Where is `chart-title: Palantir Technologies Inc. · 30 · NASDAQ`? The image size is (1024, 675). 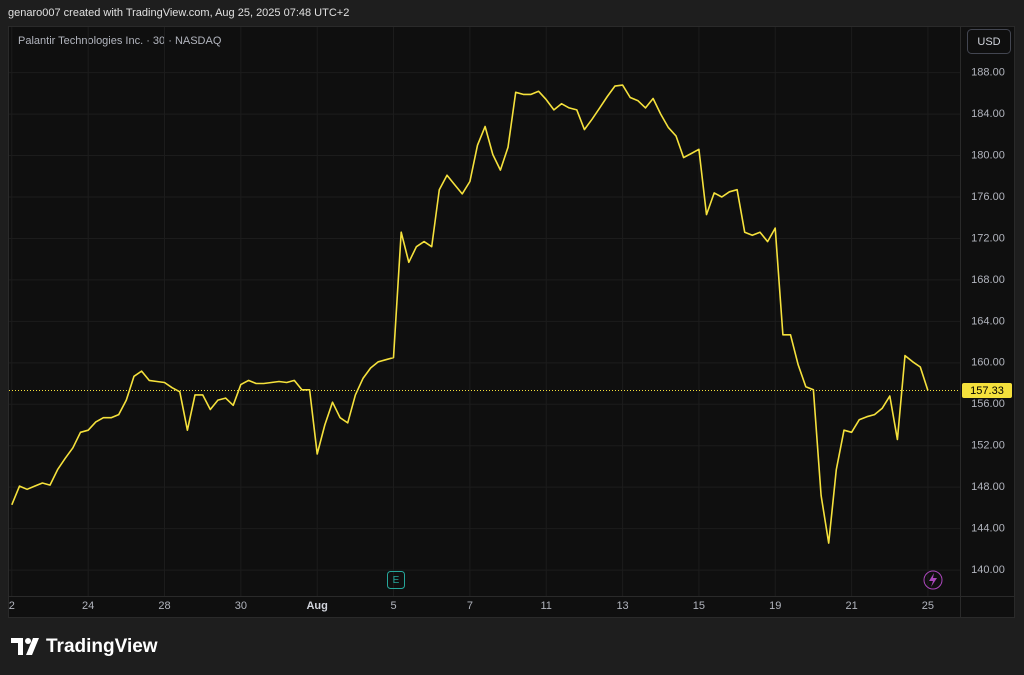 chart-title: Palantir Technologies Inc. · 30 · NASDAQ is located at coordinates (120, 41).